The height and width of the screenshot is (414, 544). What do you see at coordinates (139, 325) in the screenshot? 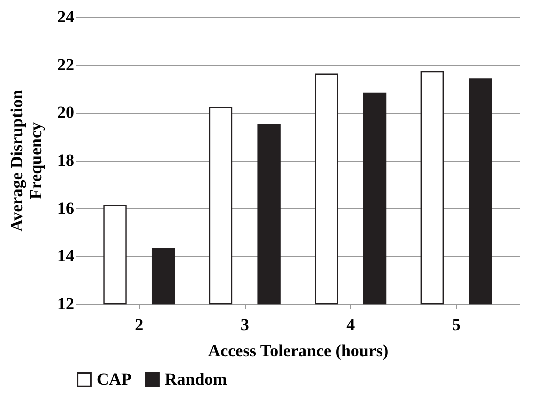
I see `x-tick-label: 2` at bounding box center [139, 325].